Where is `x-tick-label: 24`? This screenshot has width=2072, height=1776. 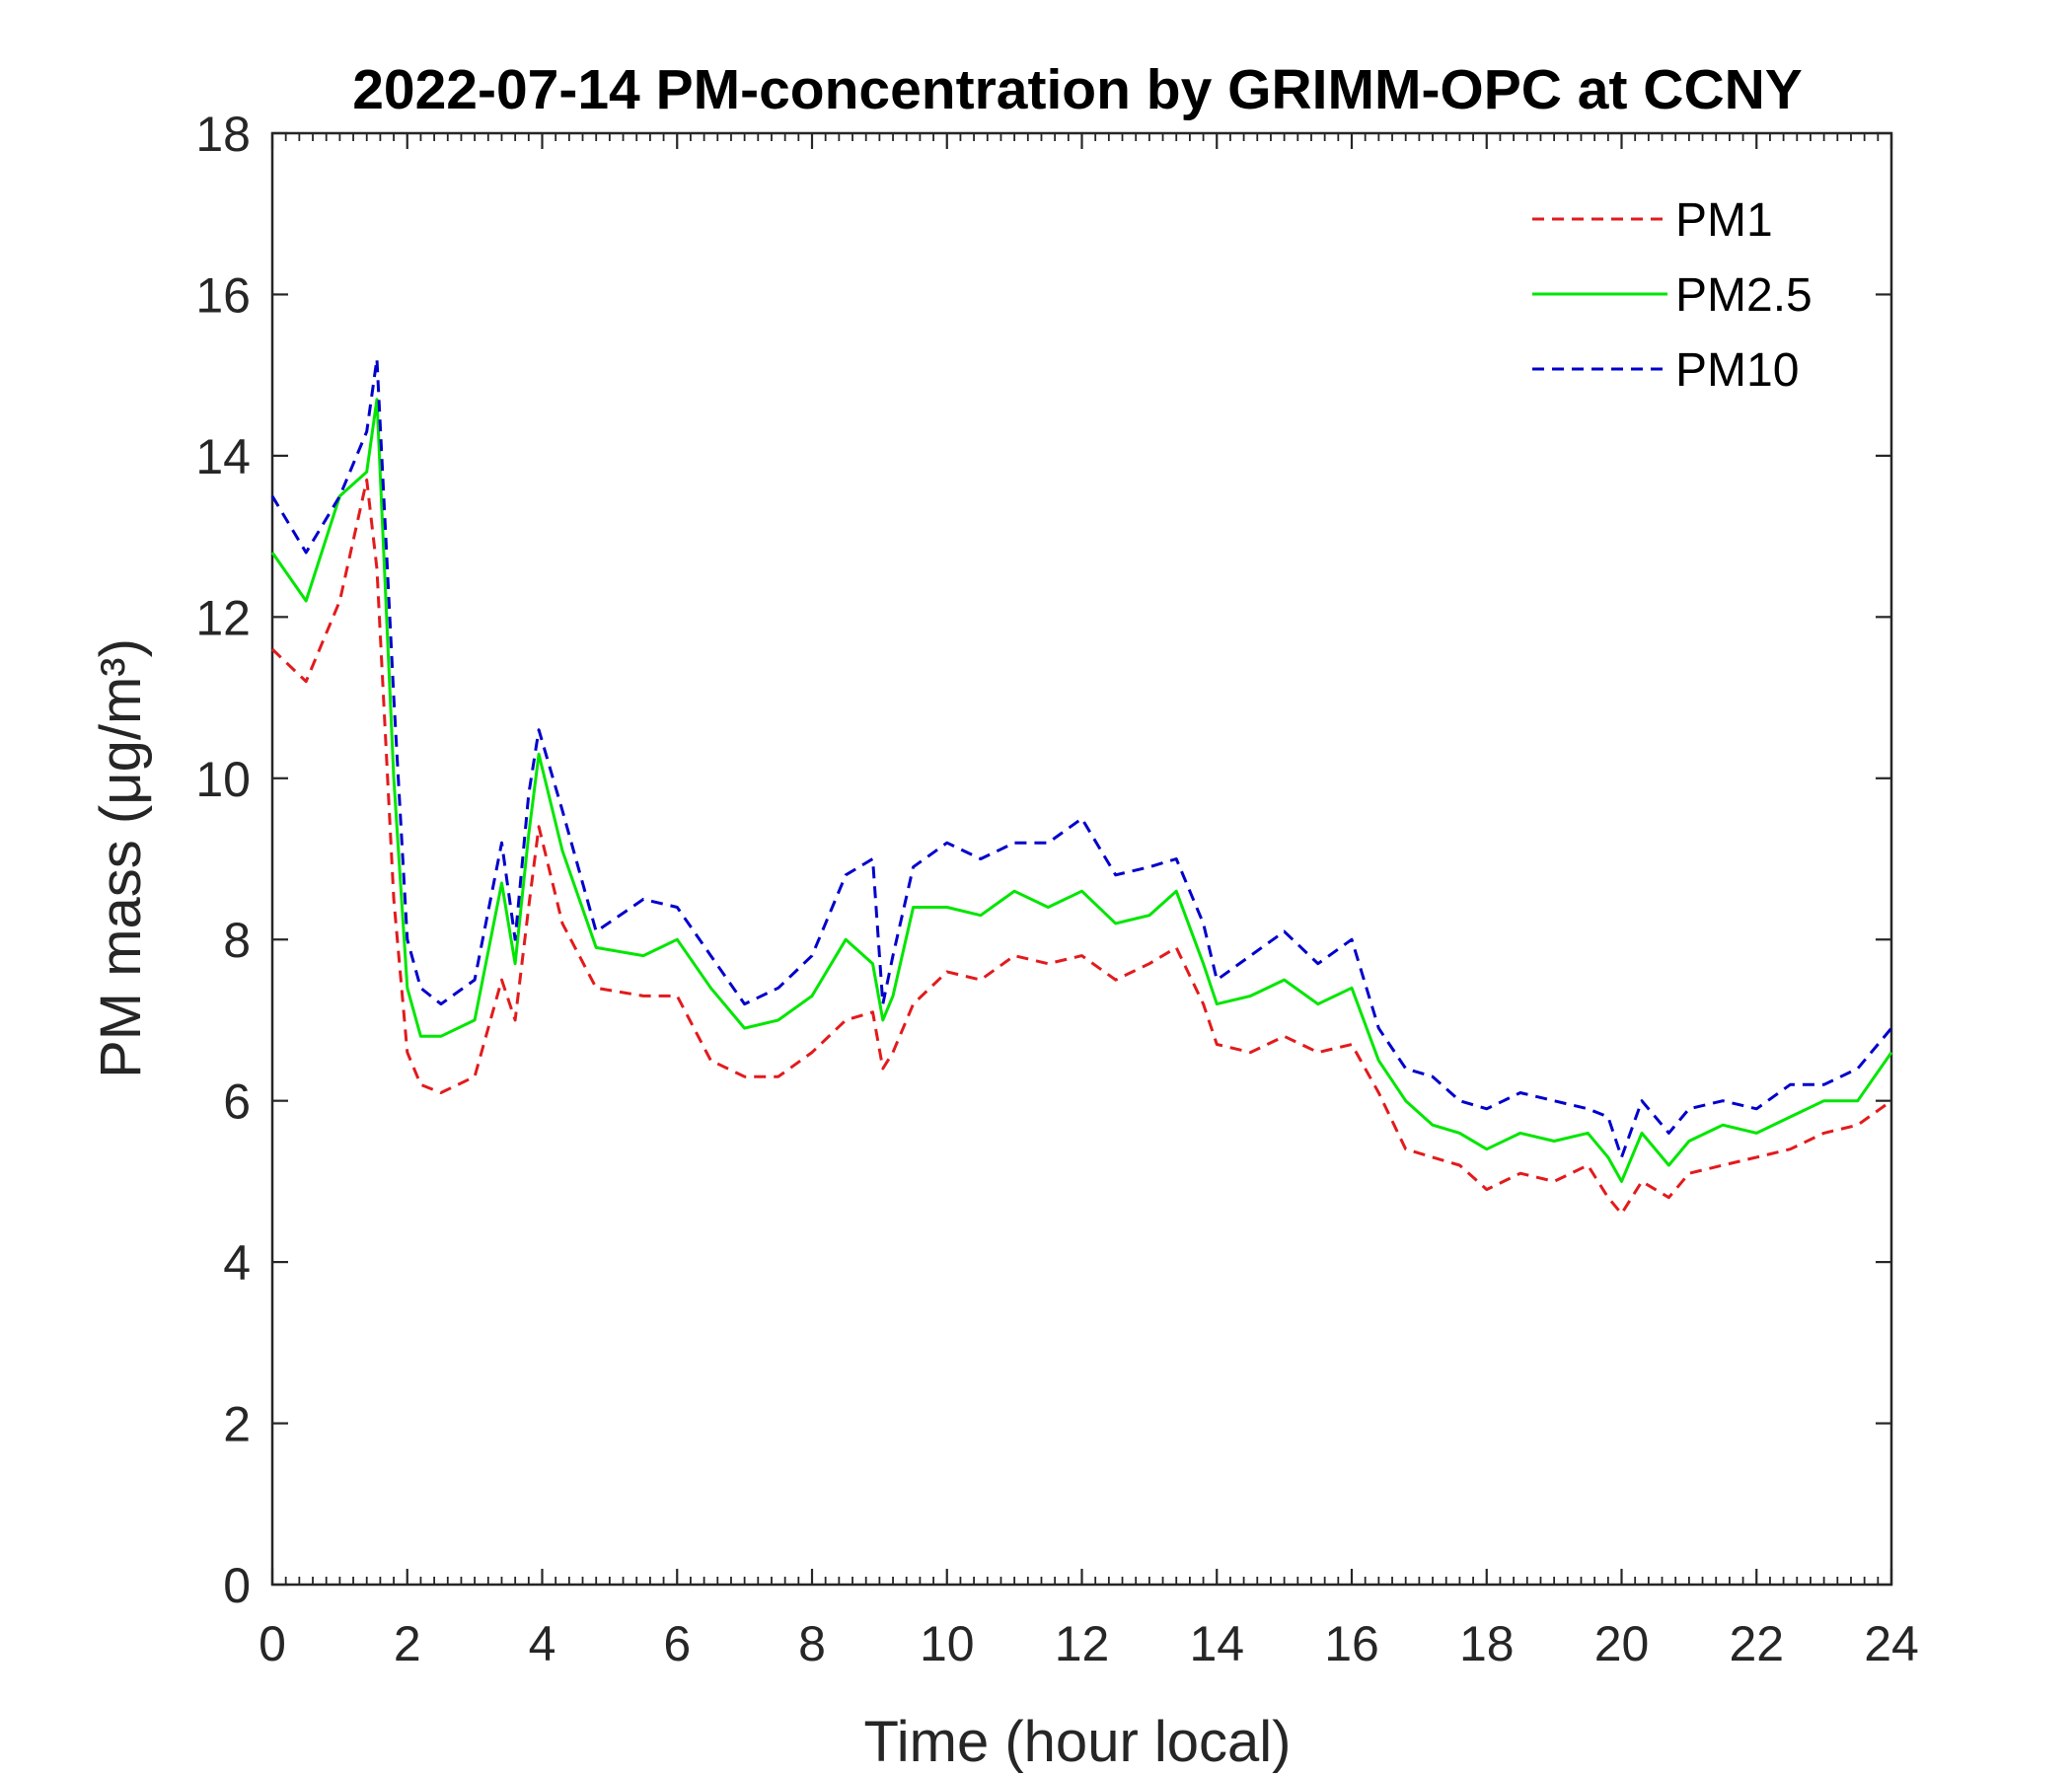
x-tick-label: 24 is located at coordinates (1892, 1644).